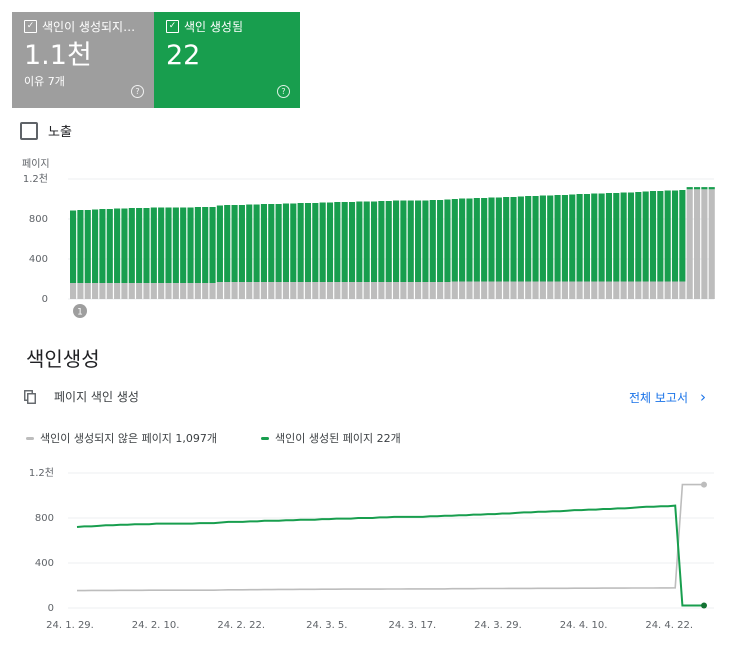 Image resolution: width=741 pixels, height=649 pixels. What do you see at coordinates (80, 313) in the screenshot?
I see `annotation-label: 1` at bounding box center [80, 313].